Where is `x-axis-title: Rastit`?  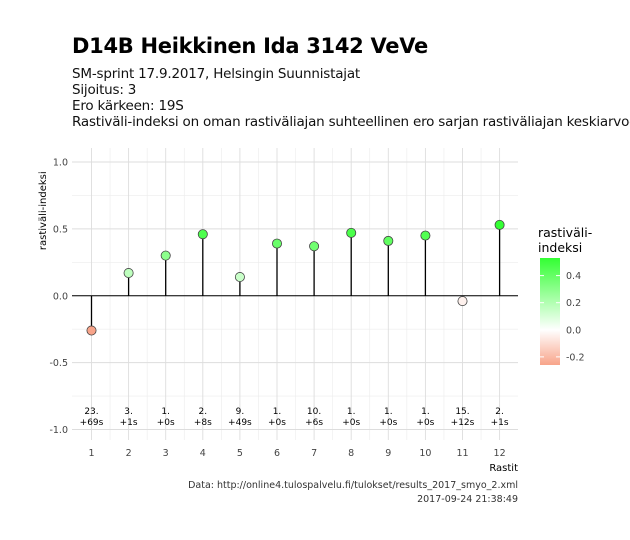
x-axis-title: Rastit is located at coordinates (503, 468).